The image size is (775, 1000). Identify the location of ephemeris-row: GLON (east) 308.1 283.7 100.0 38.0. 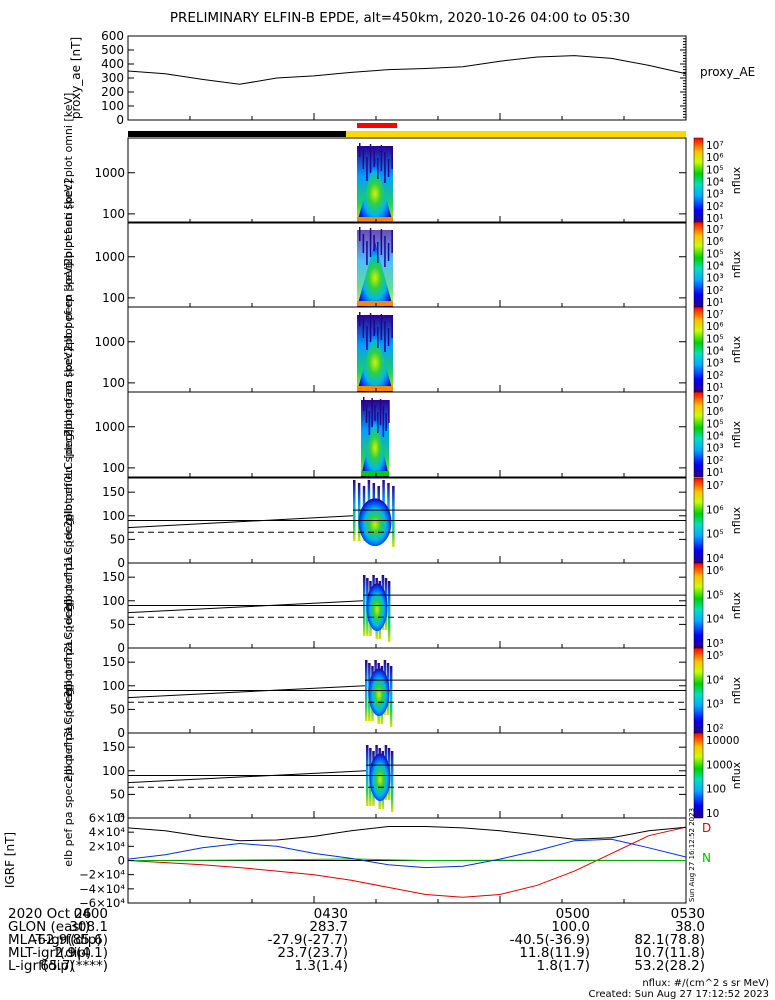
(356, 927).